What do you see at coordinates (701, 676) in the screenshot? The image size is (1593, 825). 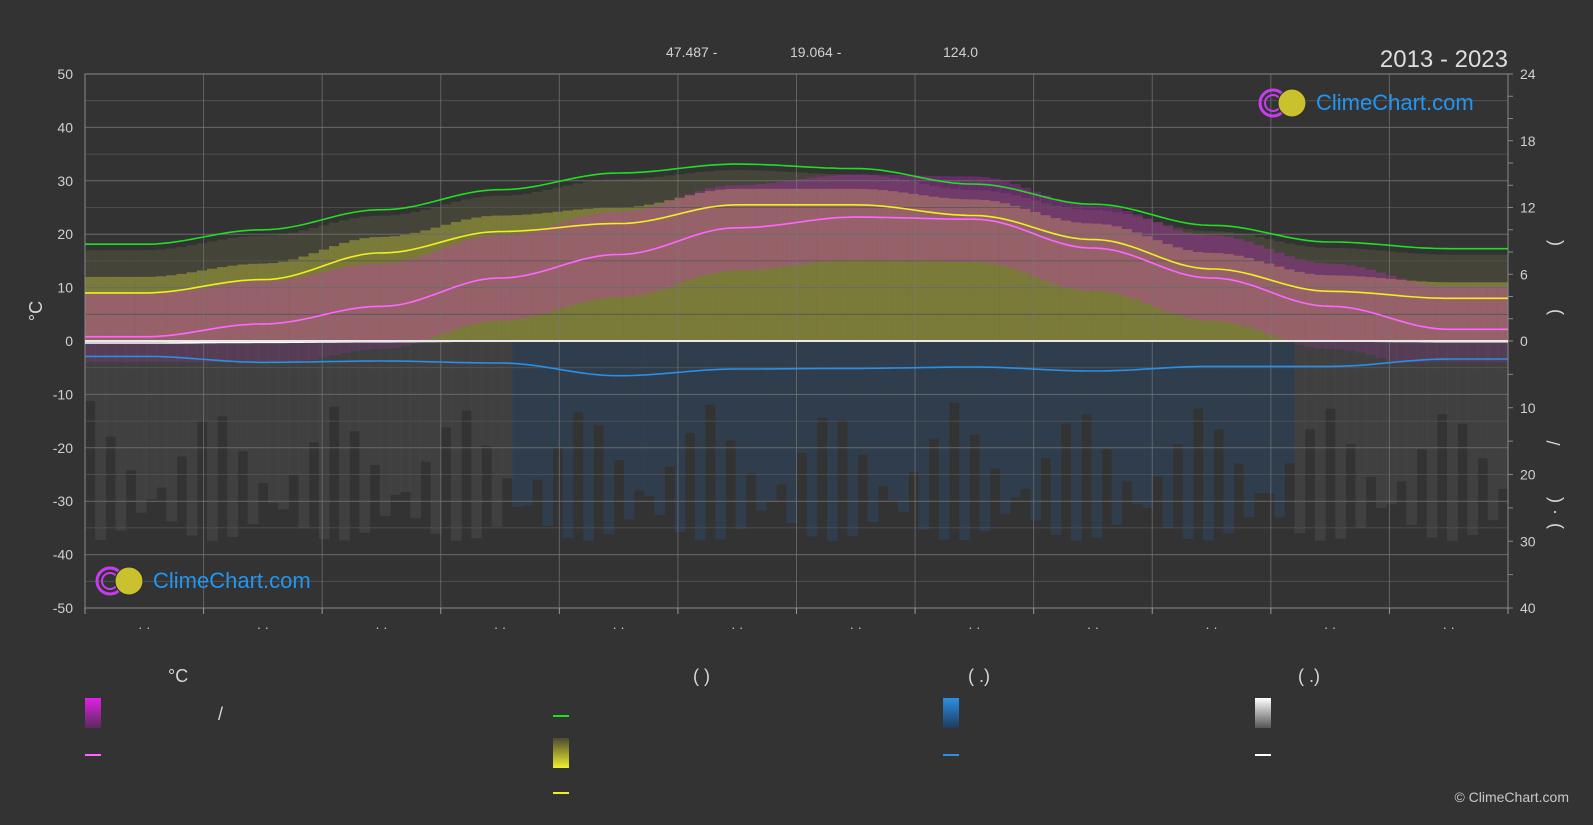 I see `legend-sun-header: ( )` at bounding box center [701, 676].